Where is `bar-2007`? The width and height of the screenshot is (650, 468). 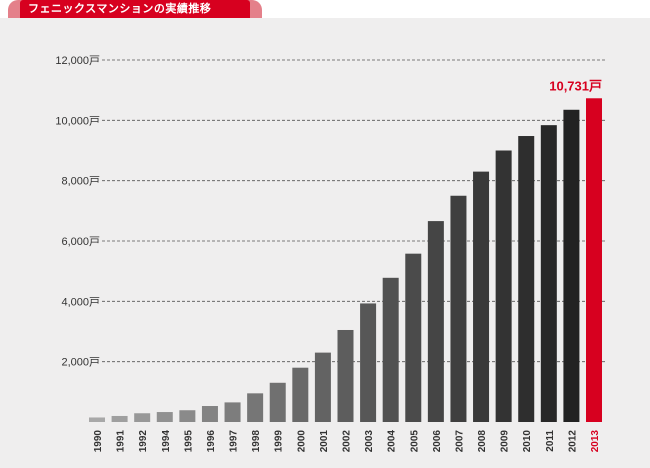
bar-2007 is located at coordinates (458, 308).